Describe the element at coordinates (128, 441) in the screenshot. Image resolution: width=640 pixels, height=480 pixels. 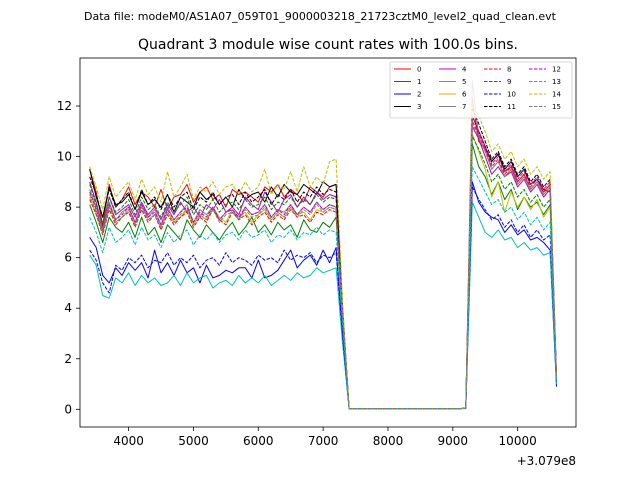
I see `x-tick-label: 4000` at that location.